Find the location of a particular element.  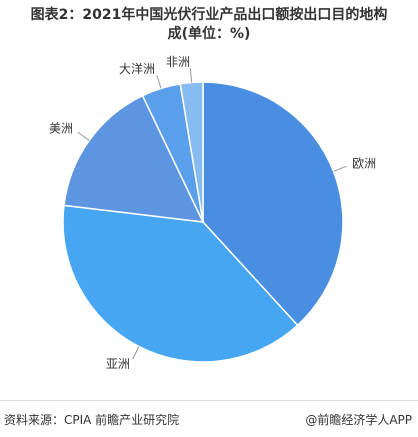

footer: 资料来源：CPIA 前瞻产业研究院 @前瞻经济学人APP is located at coordinates (209, 418).